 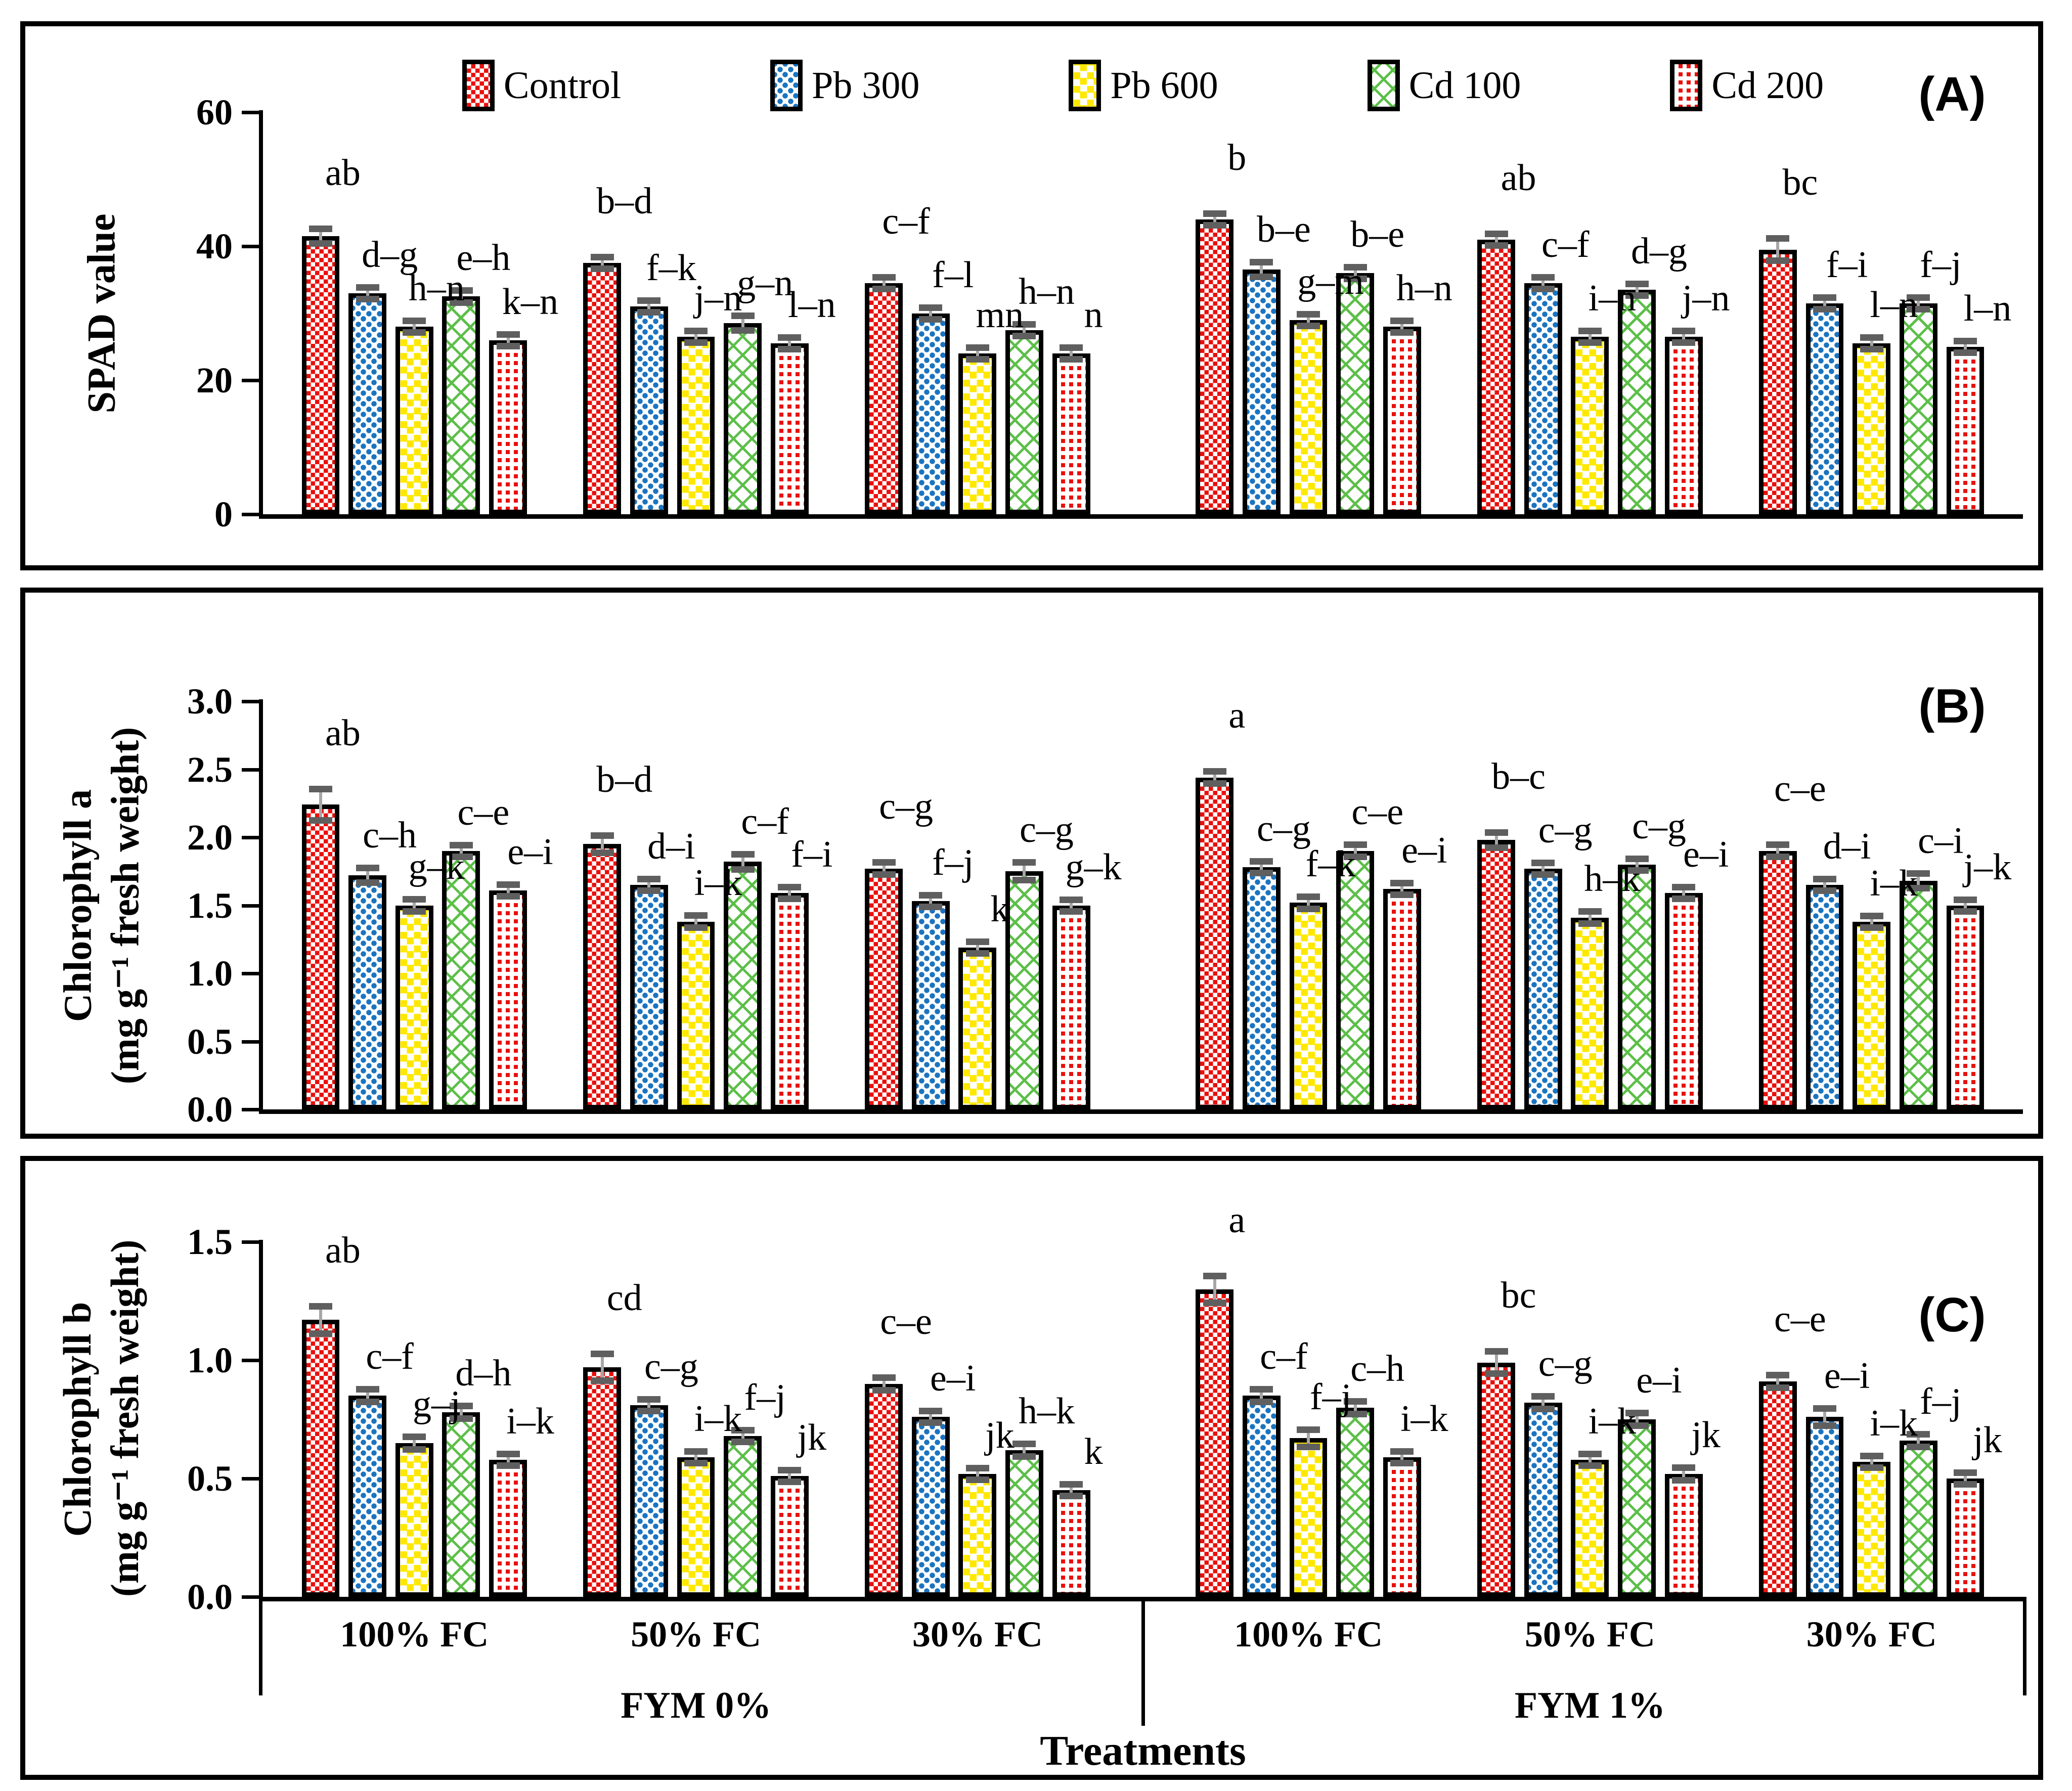 I want to click on bar-pb600-group3, so click(x=977, y=1535).